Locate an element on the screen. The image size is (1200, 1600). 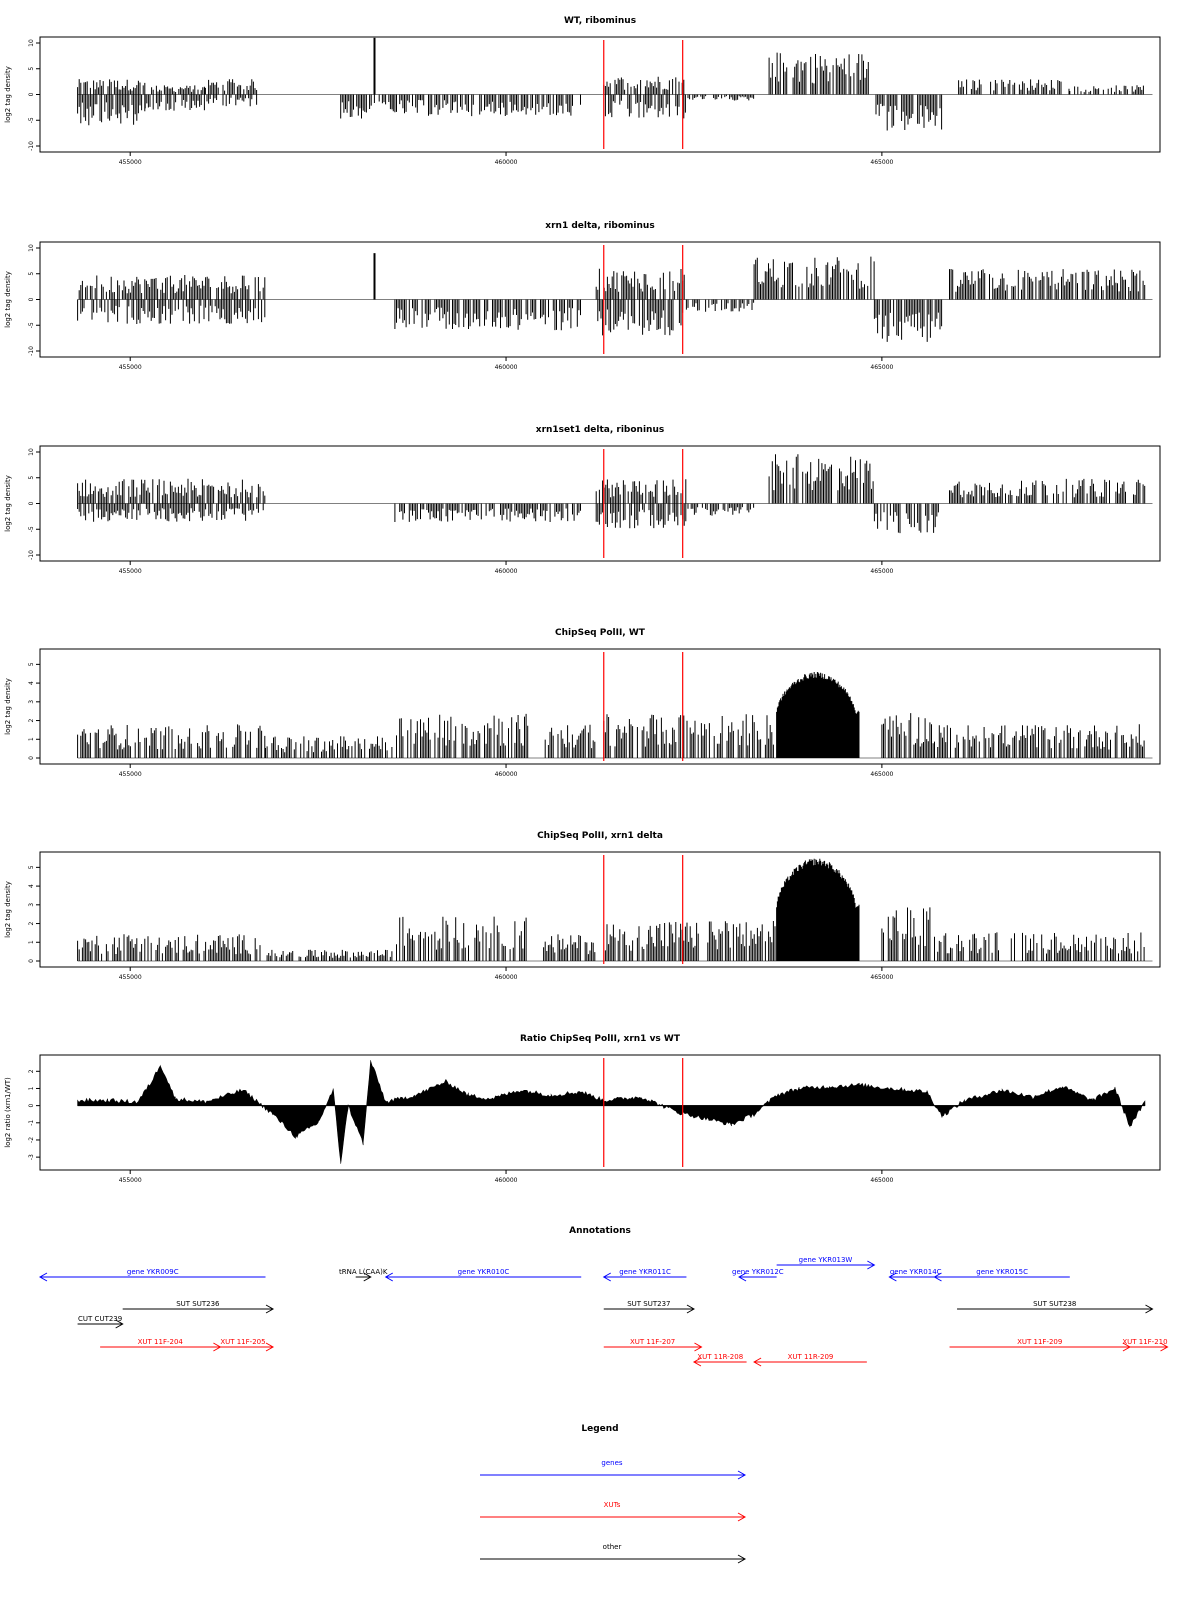
annotation-gene: gene YKR012C is located at coordinates (758, 1275).